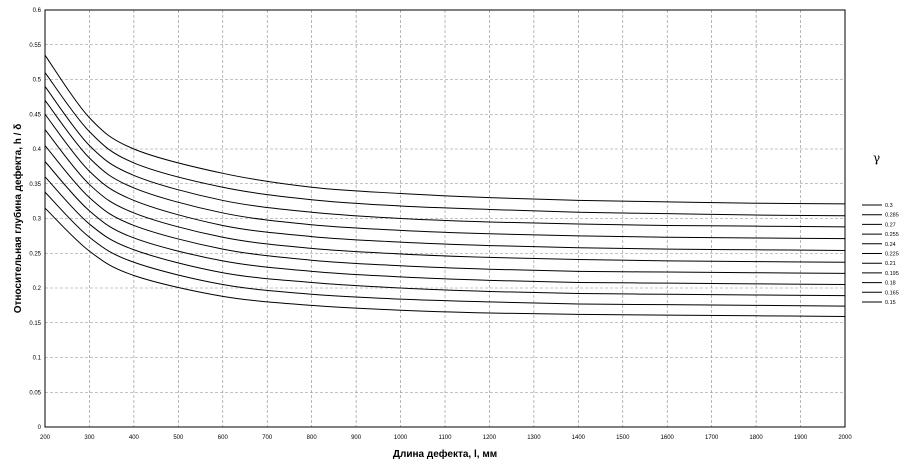  What do you see at coordinates (892, 216) in the screenshot?
I see `legend-label: 0.285` at bounding box center [892, 216].